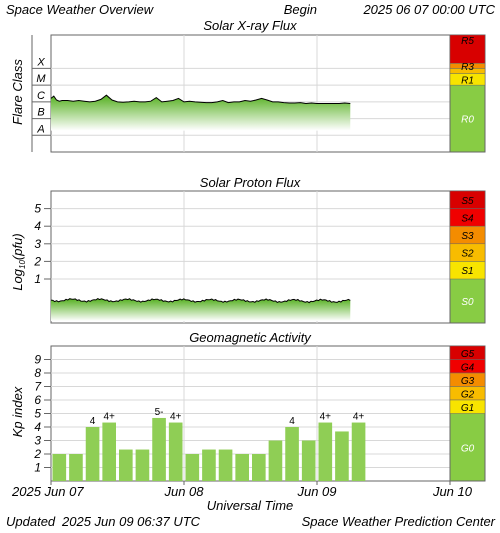  What do you see at coordinates (467, 302) in the screenshot?
I see `proton-scale-label-S0: S0` at bounding box center [467, 302].